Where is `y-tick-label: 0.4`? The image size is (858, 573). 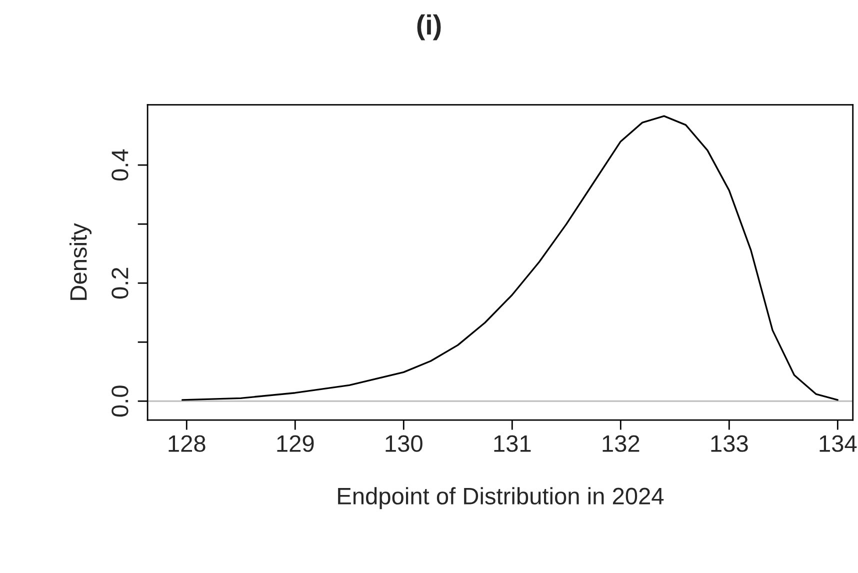 y-tick-label: 0.4 is located at coordinates (120, 165).